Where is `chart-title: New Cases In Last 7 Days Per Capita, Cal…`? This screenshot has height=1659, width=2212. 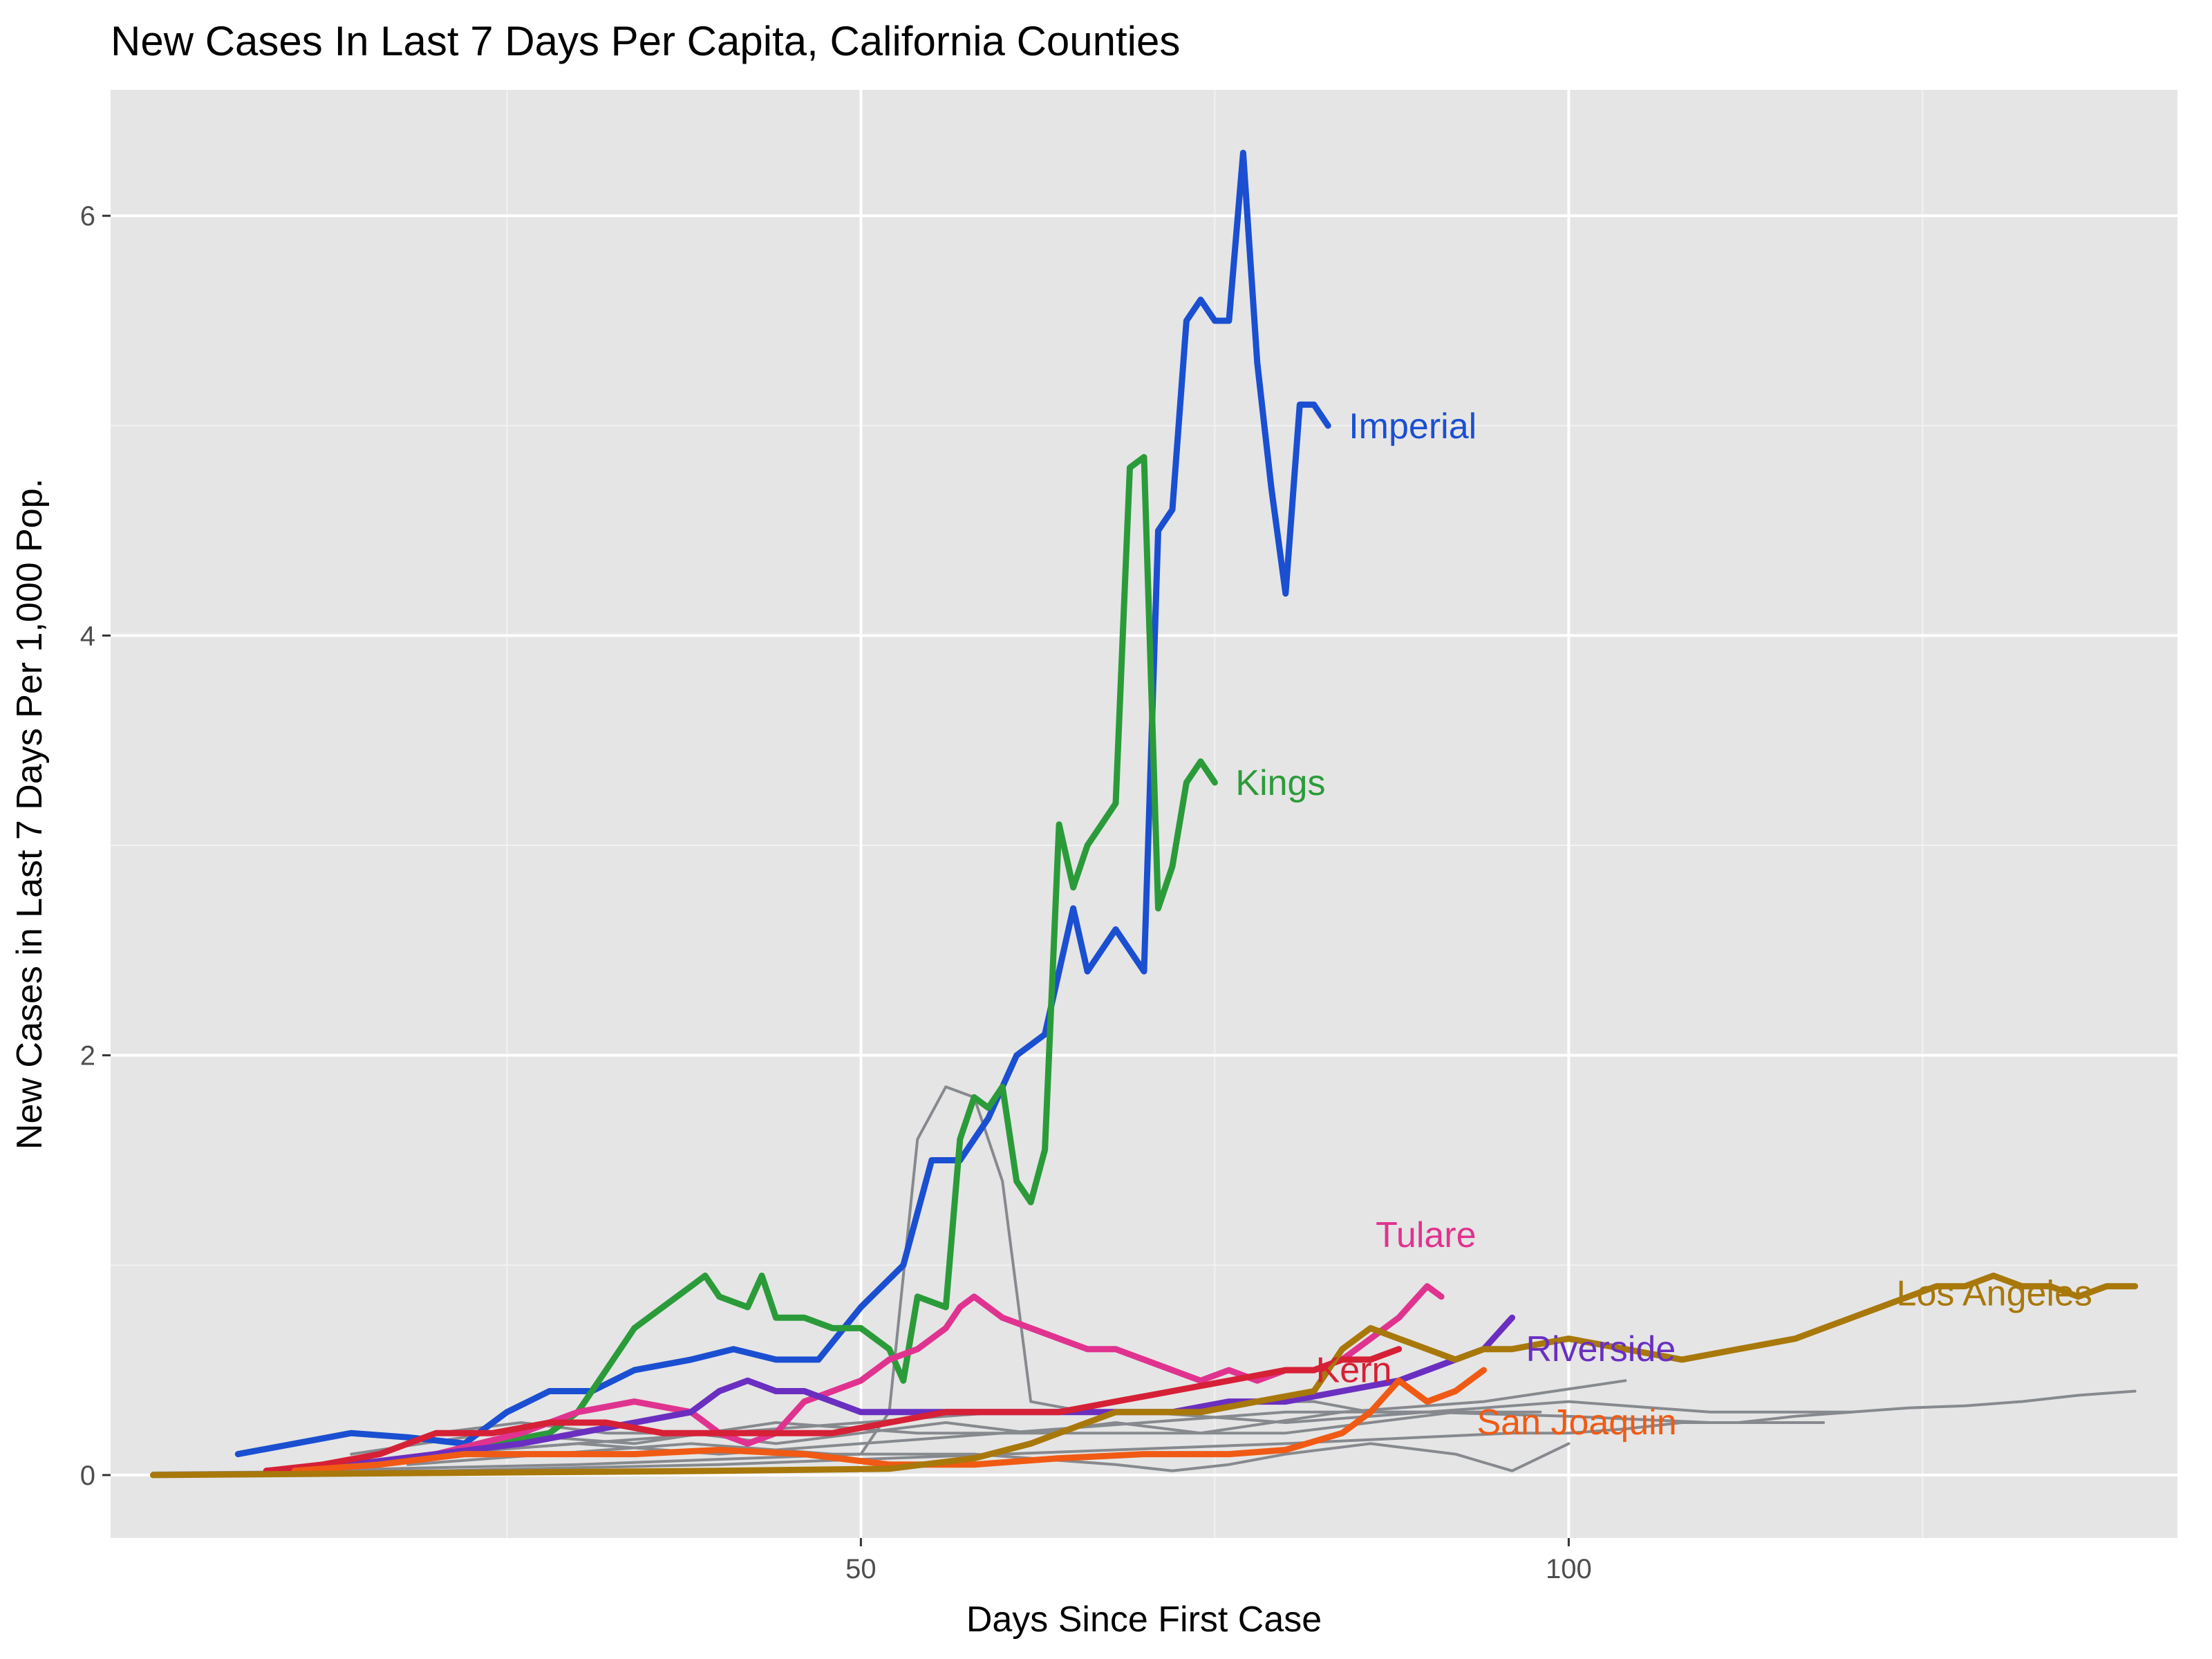 chart-title: New Cases In Last 7 Days Per Capita, Cal… is located at coordinates (645, 41).